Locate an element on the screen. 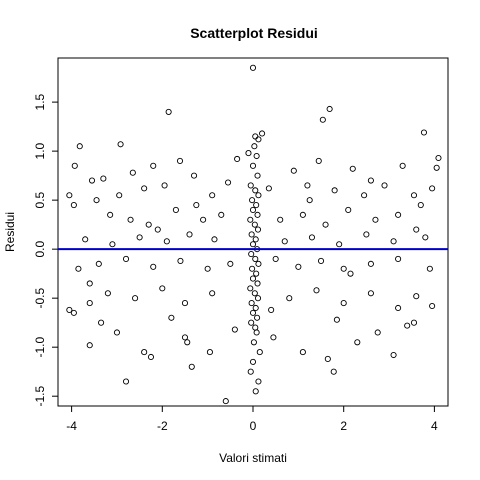 Image resolution: width=480 pixels, height=480 pixels. y-tick-label: -0.5 is located at coordinates (40, 298).